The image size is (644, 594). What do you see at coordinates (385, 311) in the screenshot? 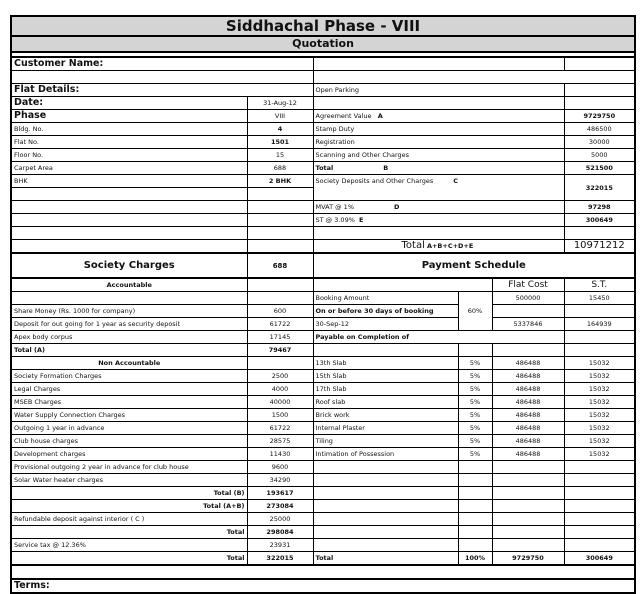
I see `before-30-days-label: On or before 30 days of booking` at bounding box center [385, 311].